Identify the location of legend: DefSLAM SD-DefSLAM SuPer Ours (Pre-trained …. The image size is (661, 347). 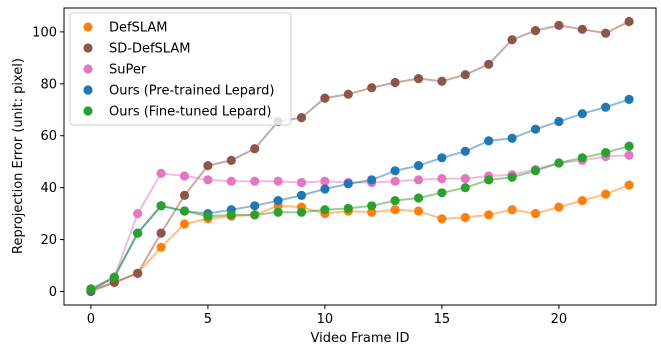
(180, 69).